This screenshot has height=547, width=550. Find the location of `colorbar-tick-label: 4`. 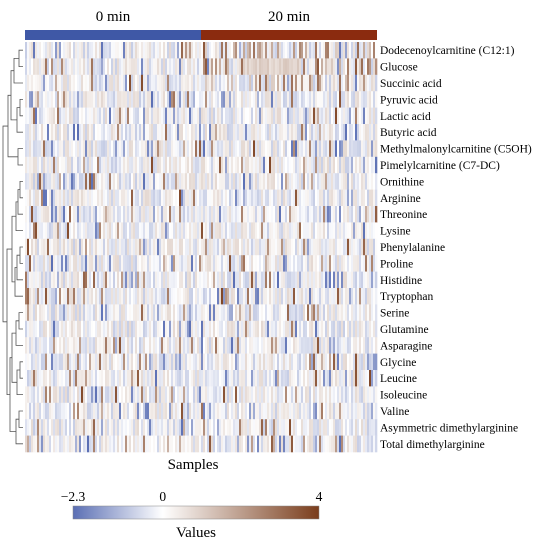

colorbar-tick-label: 4 is located at coordinates (319, 496).